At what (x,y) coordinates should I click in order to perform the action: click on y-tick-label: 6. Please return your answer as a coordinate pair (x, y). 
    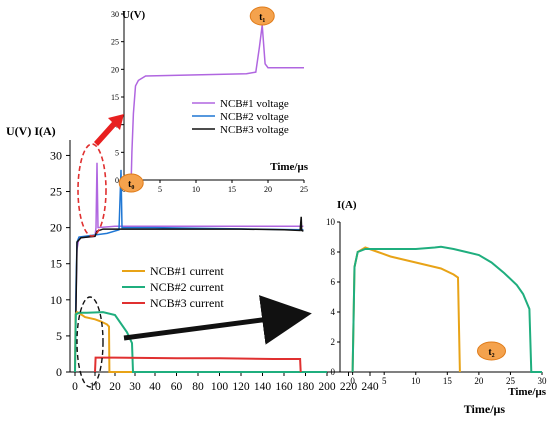
    Looking at the image, I should click on (333, 282).